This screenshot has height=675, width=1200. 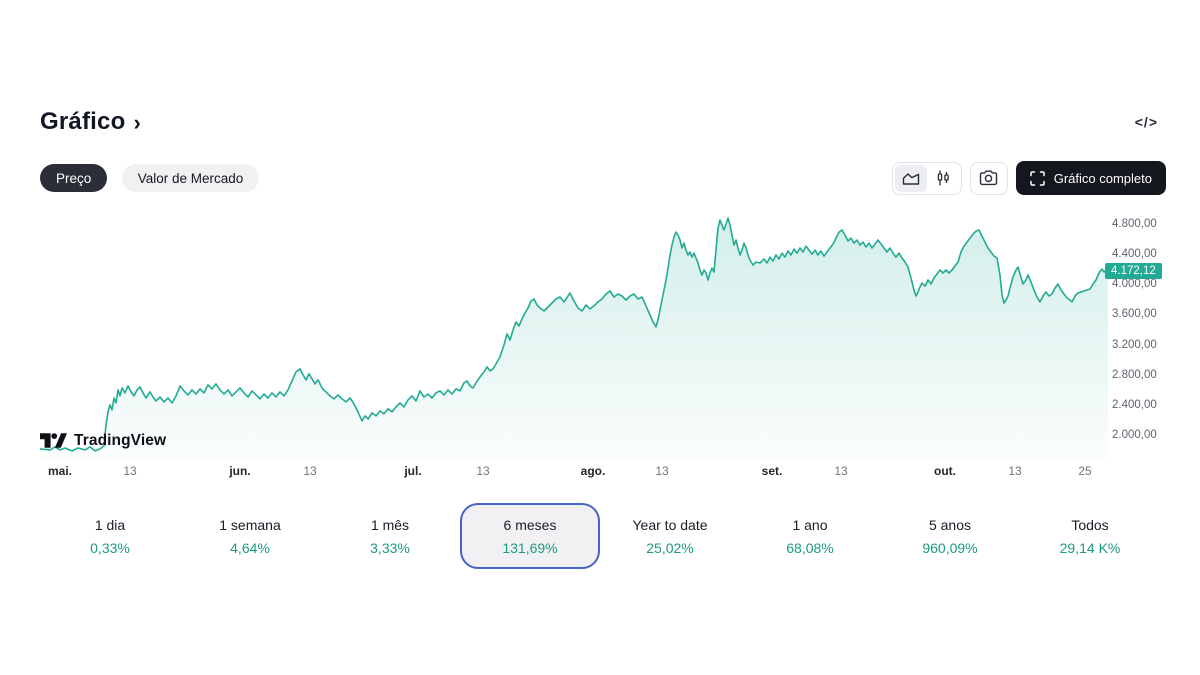 What do you see at coordinates (53, 440) in the screenshot?
I see `tradingview-logo-icon` at bounding box center [53, 440].